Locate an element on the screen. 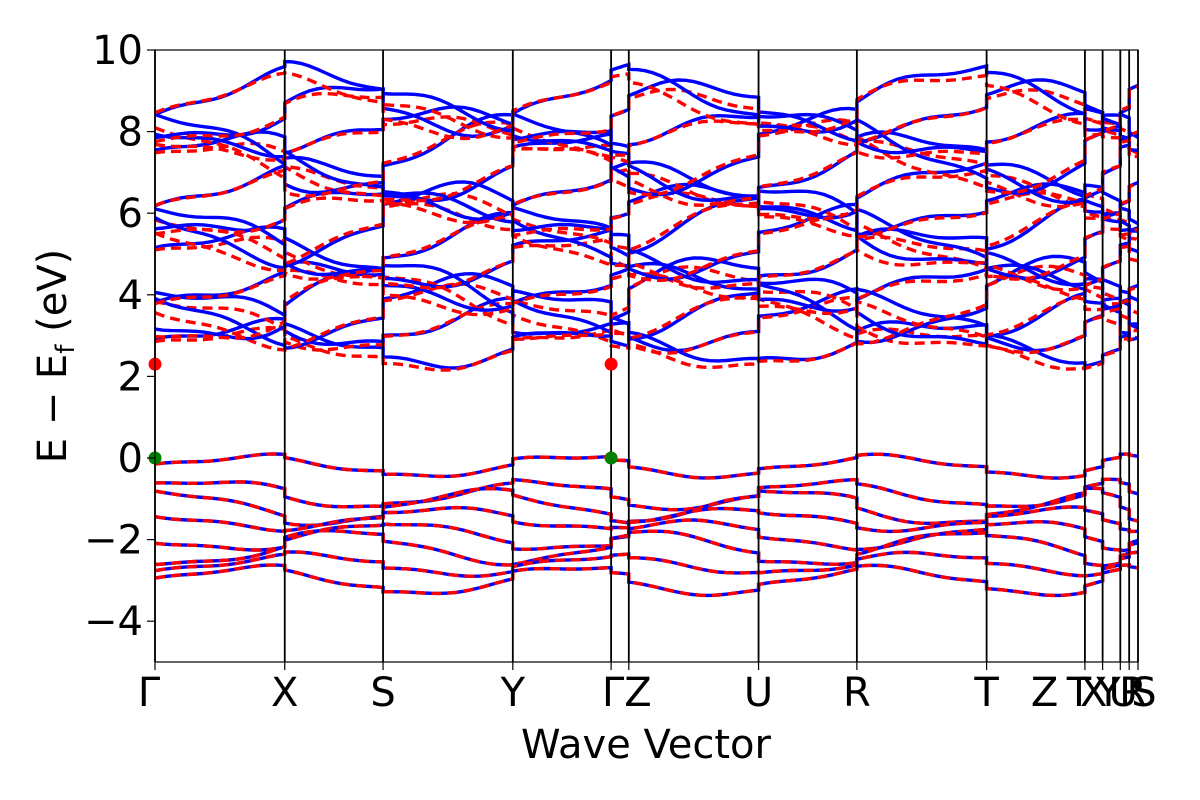 The image size is (1200, 800). y-tick-label: 2 is located at coordinates (130, 377).